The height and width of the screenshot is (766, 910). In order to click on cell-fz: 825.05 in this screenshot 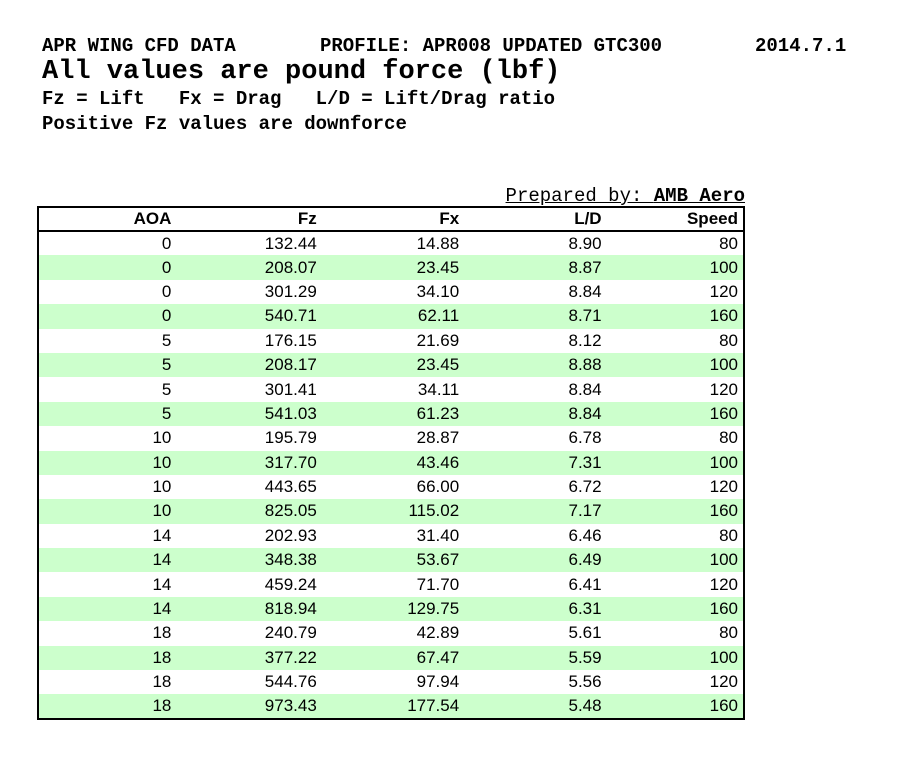, I will do `click(249, 511)`.